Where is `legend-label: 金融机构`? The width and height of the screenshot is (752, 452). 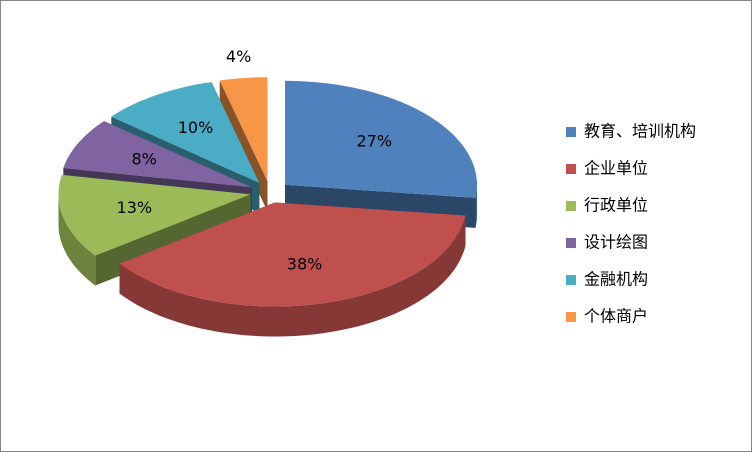 legend-label: 金融机构 is located at coordinates (616, 279).